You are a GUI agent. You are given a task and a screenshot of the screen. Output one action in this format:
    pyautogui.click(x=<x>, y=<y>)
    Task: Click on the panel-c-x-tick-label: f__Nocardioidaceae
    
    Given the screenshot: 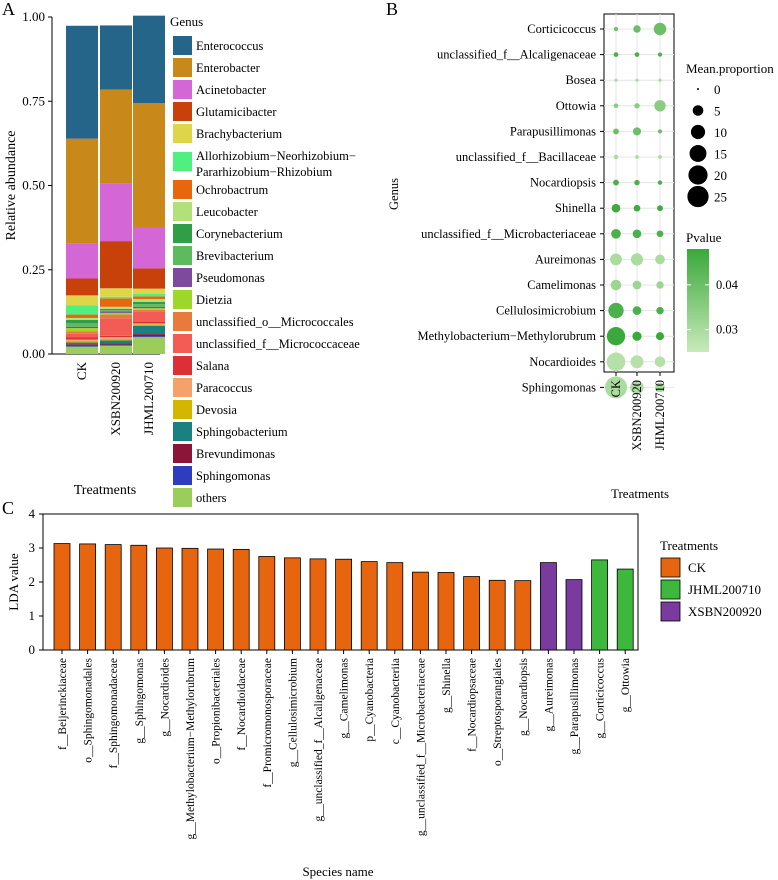 What is the action you would take?
    pyautogui.click(x=242, y=704)
    